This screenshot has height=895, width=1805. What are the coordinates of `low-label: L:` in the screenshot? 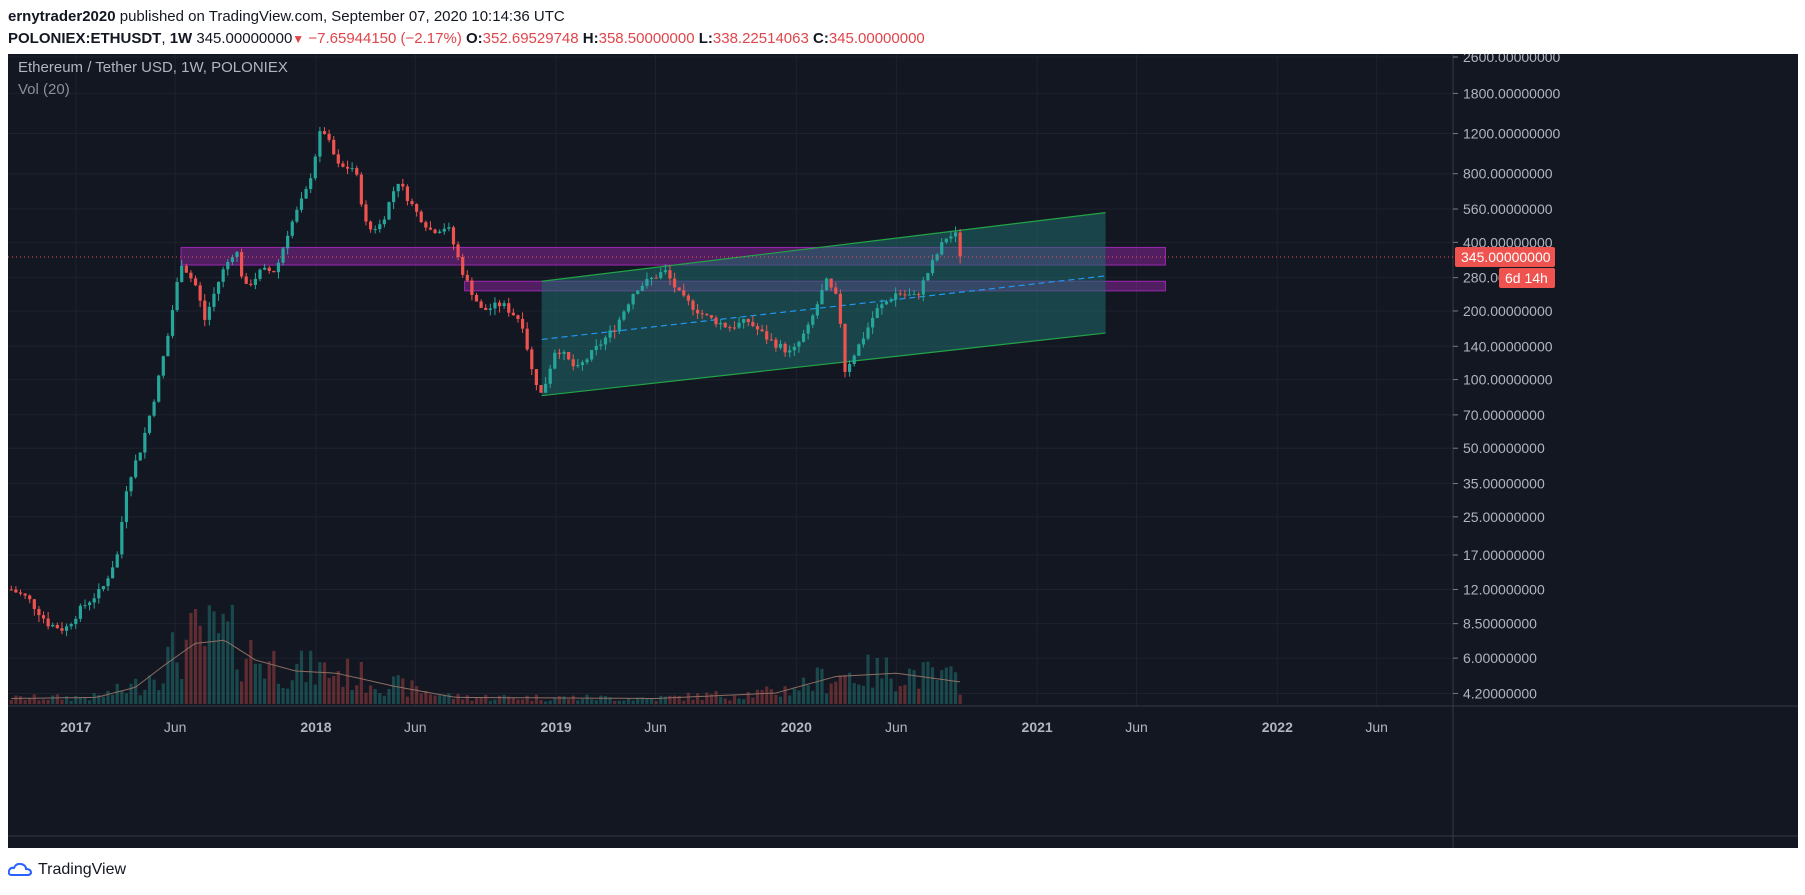 It's located at (705, 38).